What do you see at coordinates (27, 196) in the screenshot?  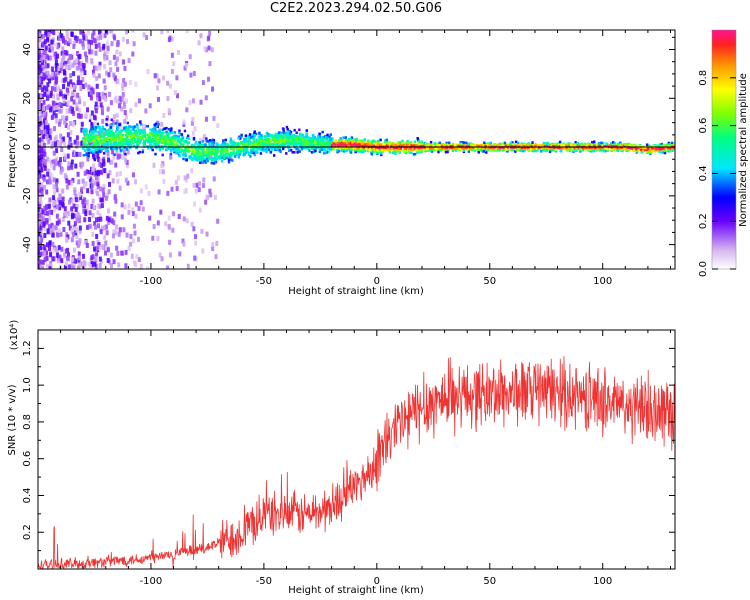 I see `spectrogram-y-tick-label: -20` at bounding box center [27, 196].